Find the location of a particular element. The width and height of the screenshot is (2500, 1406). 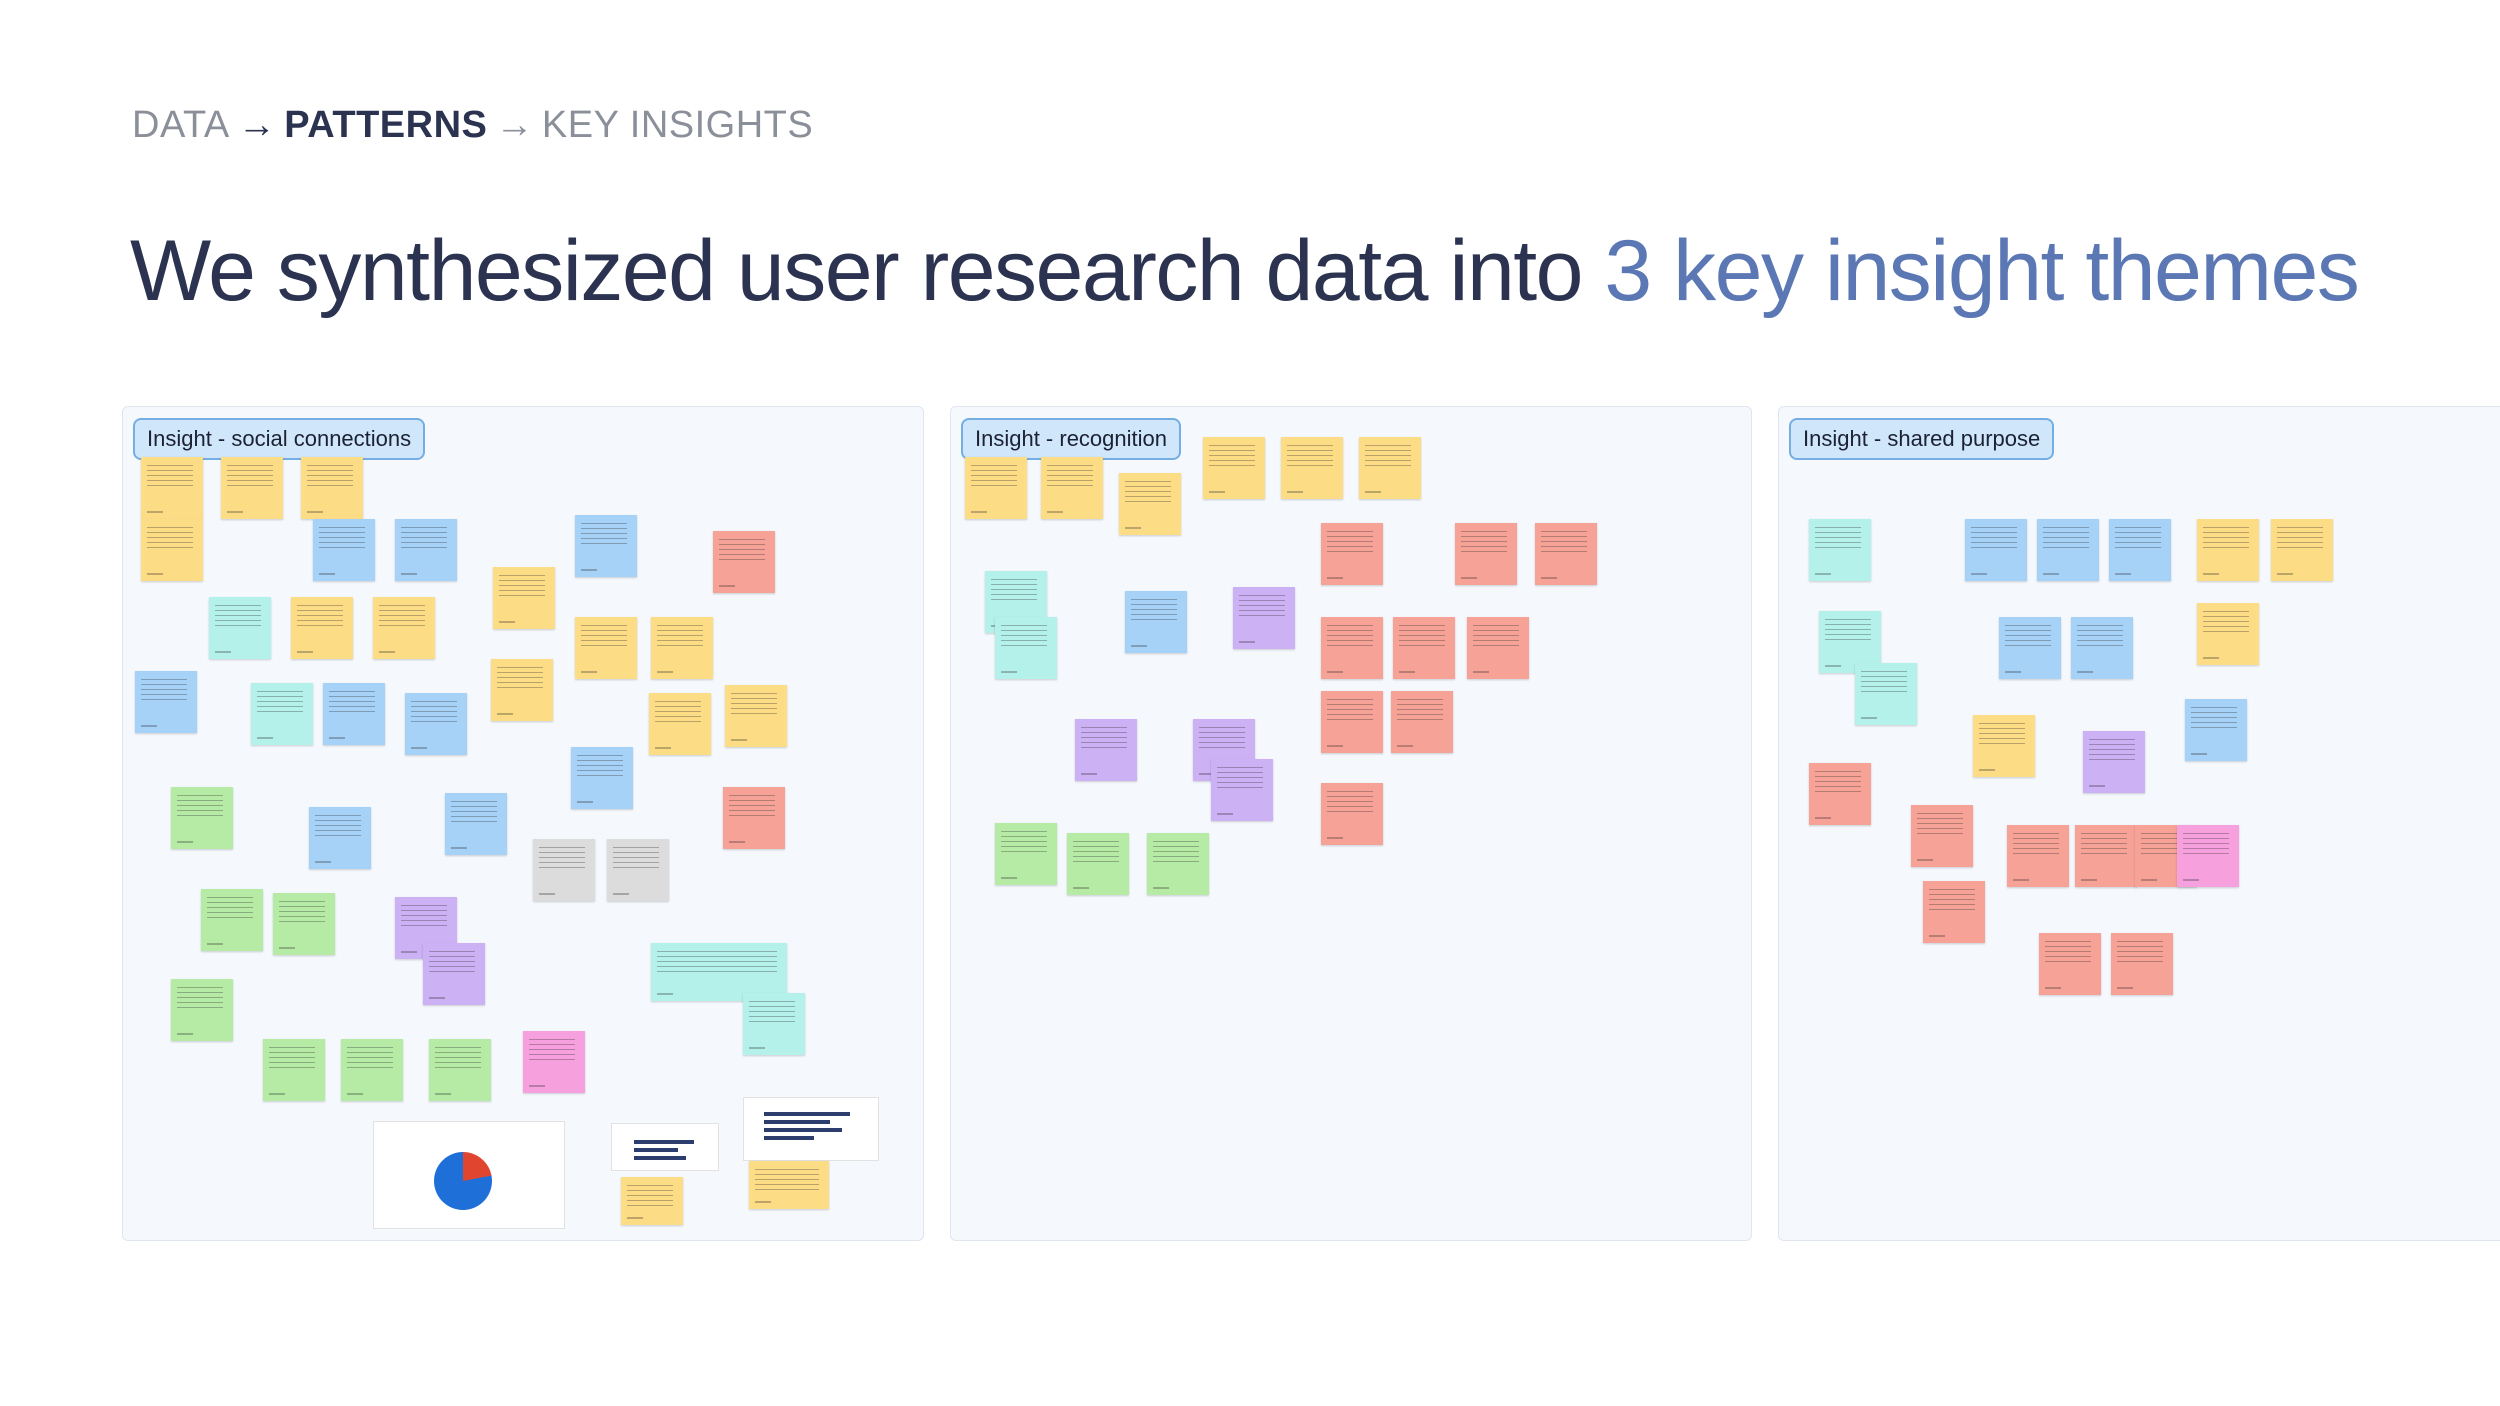

board-label: Insight - recognition is located at coordinates (1071, 439).